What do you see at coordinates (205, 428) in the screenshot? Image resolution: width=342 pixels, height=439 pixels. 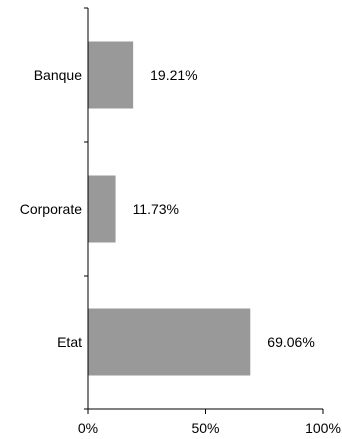 I see `x-tick-label: 50%` at bounding box center [205, 428].